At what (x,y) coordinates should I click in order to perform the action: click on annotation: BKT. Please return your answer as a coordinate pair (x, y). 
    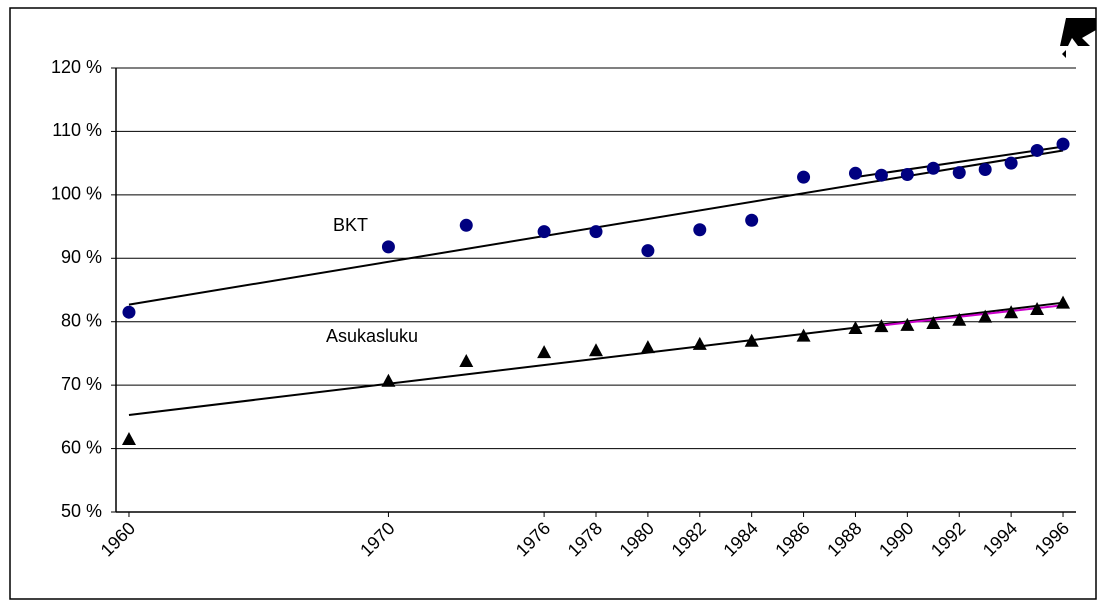
    Looking at the image, I should click on (350, 225).